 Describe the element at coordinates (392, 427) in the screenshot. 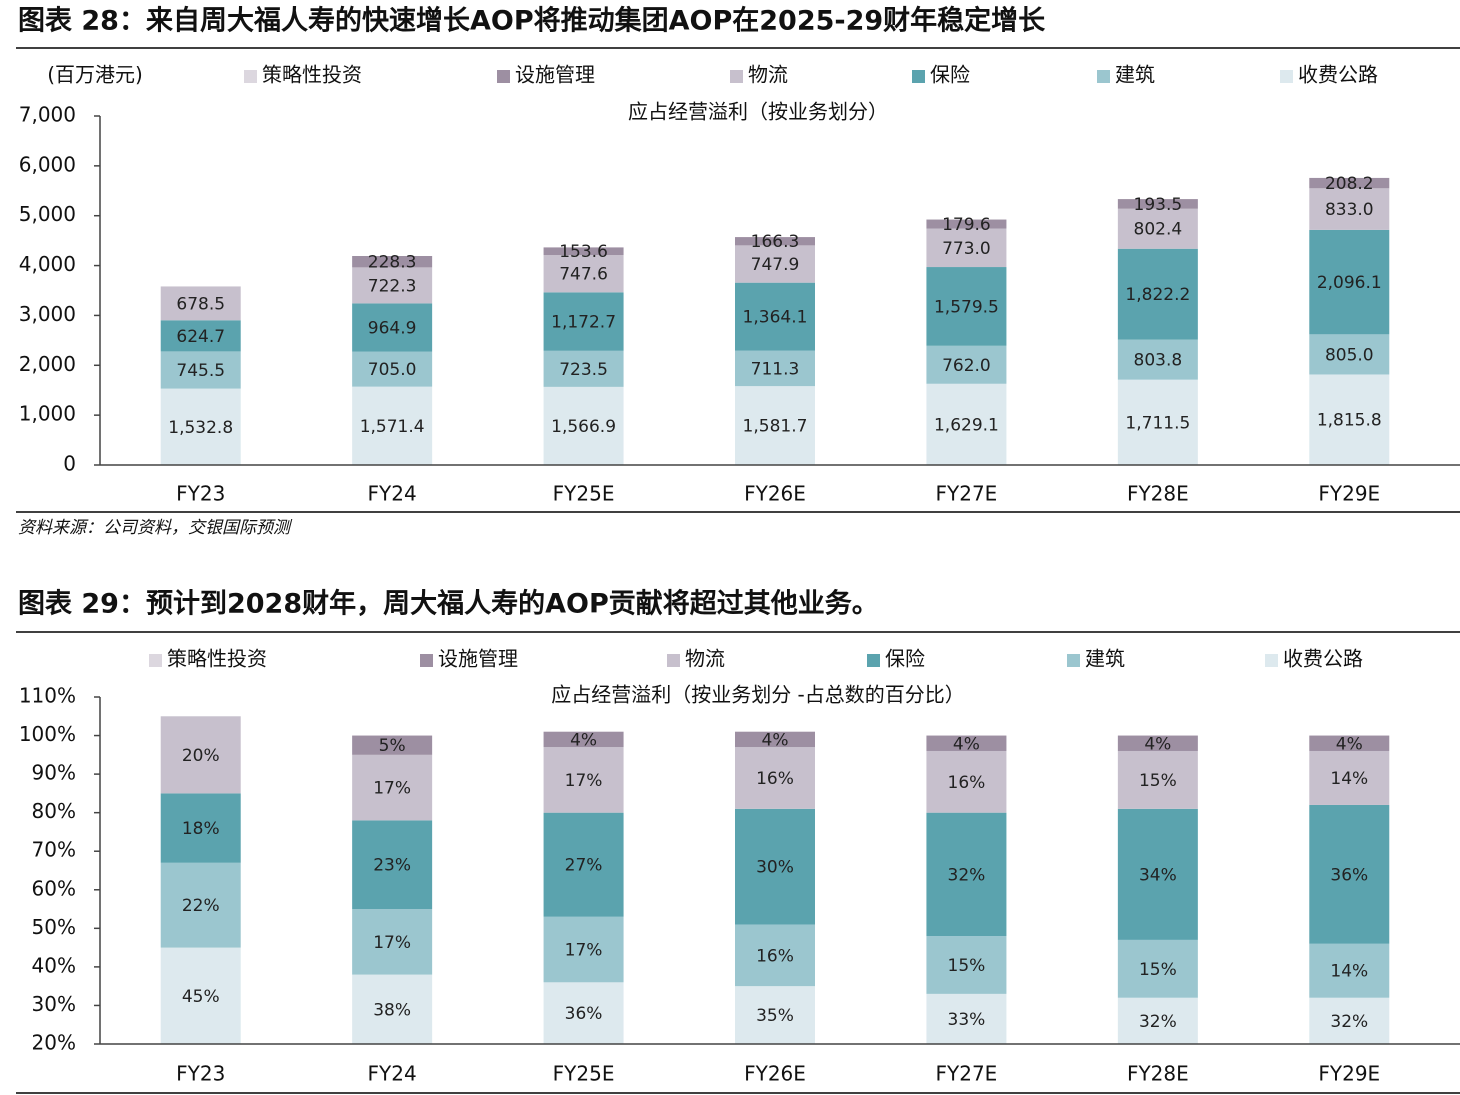

I see `value-label: 1,571.4` at that location.